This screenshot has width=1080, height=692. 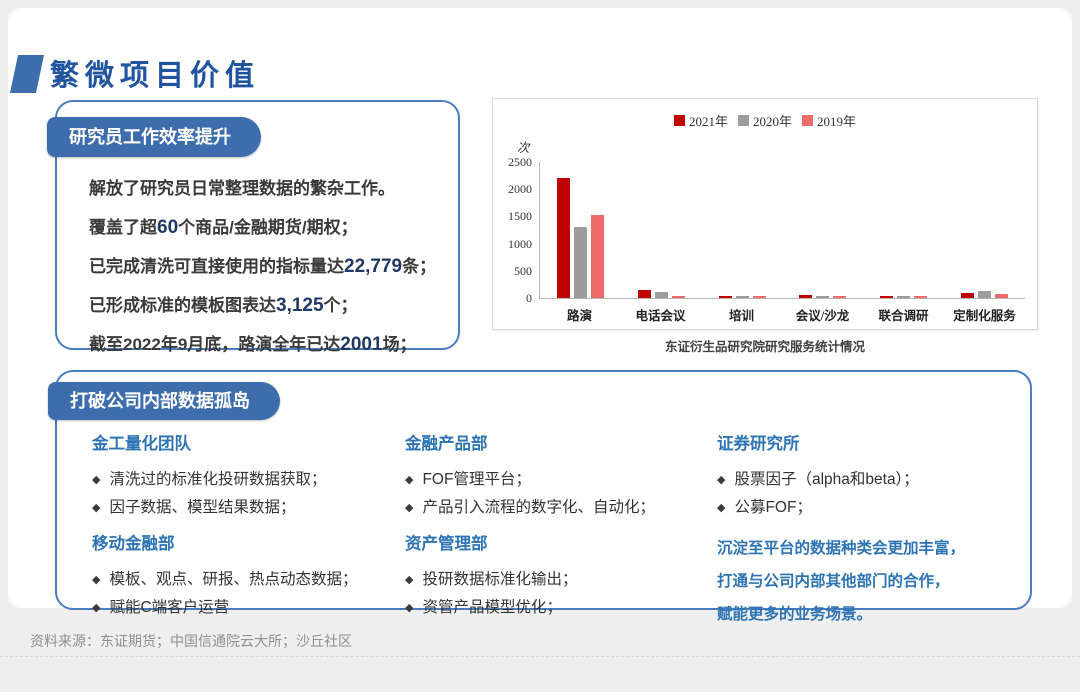 I want to click on section-mobile-finance: 移动金融部 ◆ 模板、观点、研报、热点动态数据； ◆ 赋能C端客户运营, so click(x=248, y=576).